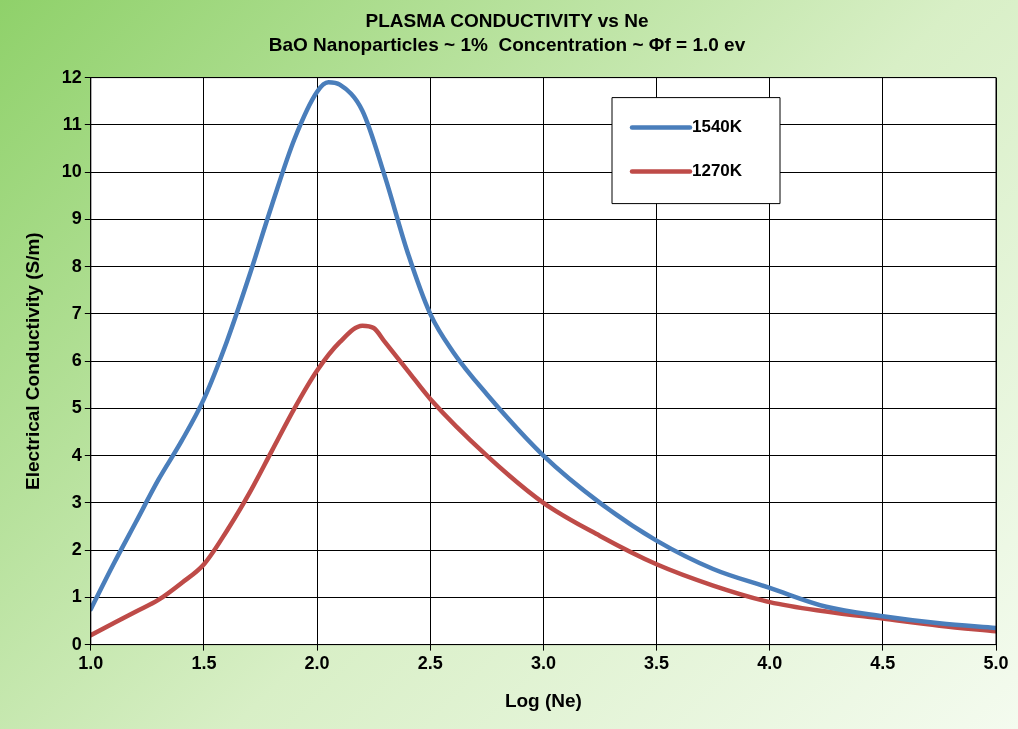 The image size is (1018, 729). I want to click on y-tick-label: 1, so click(76, 596).